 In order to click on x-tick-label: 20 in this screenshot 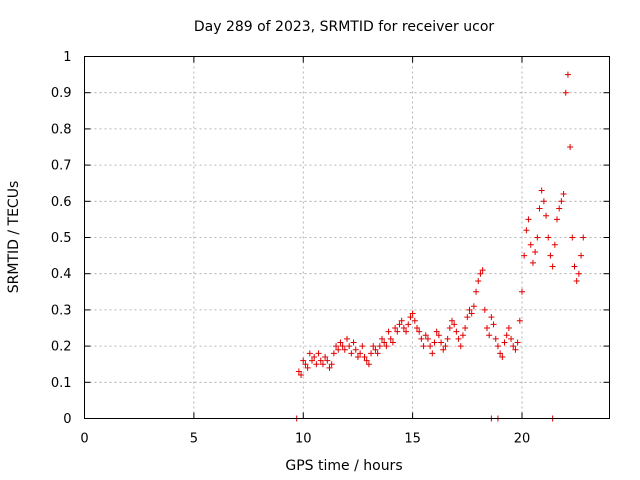, I will do `click(522, 439)`.